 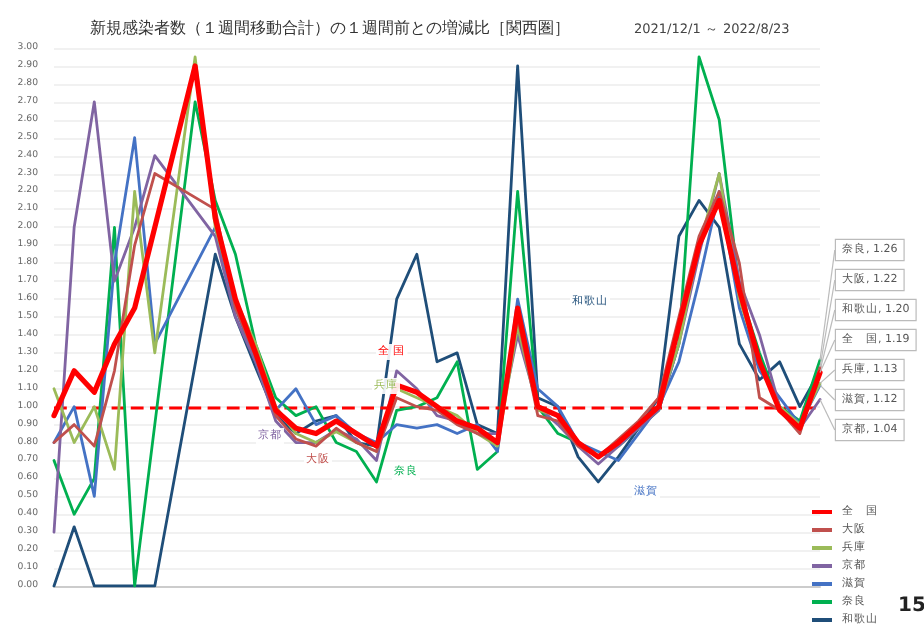 I want to click on text: 15, so click(x=911, y=606).